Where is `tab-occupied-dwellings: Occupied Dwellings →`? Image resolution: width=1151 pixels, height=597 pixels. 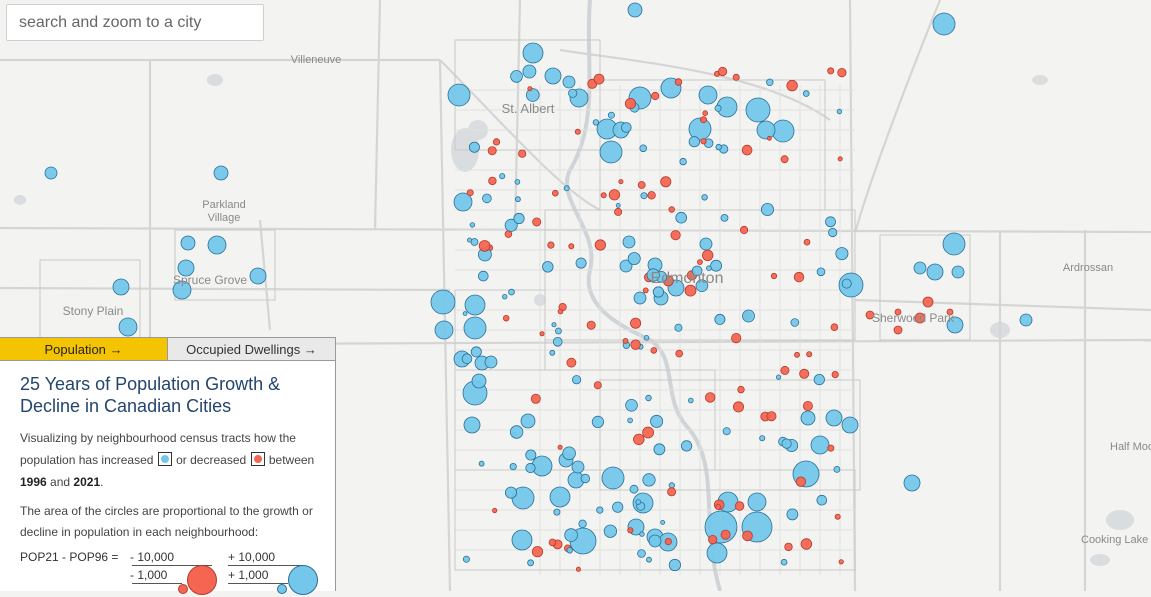
tab-occupied-dwellings: Occupied Dwellings → is located at coordinates (251, 349).